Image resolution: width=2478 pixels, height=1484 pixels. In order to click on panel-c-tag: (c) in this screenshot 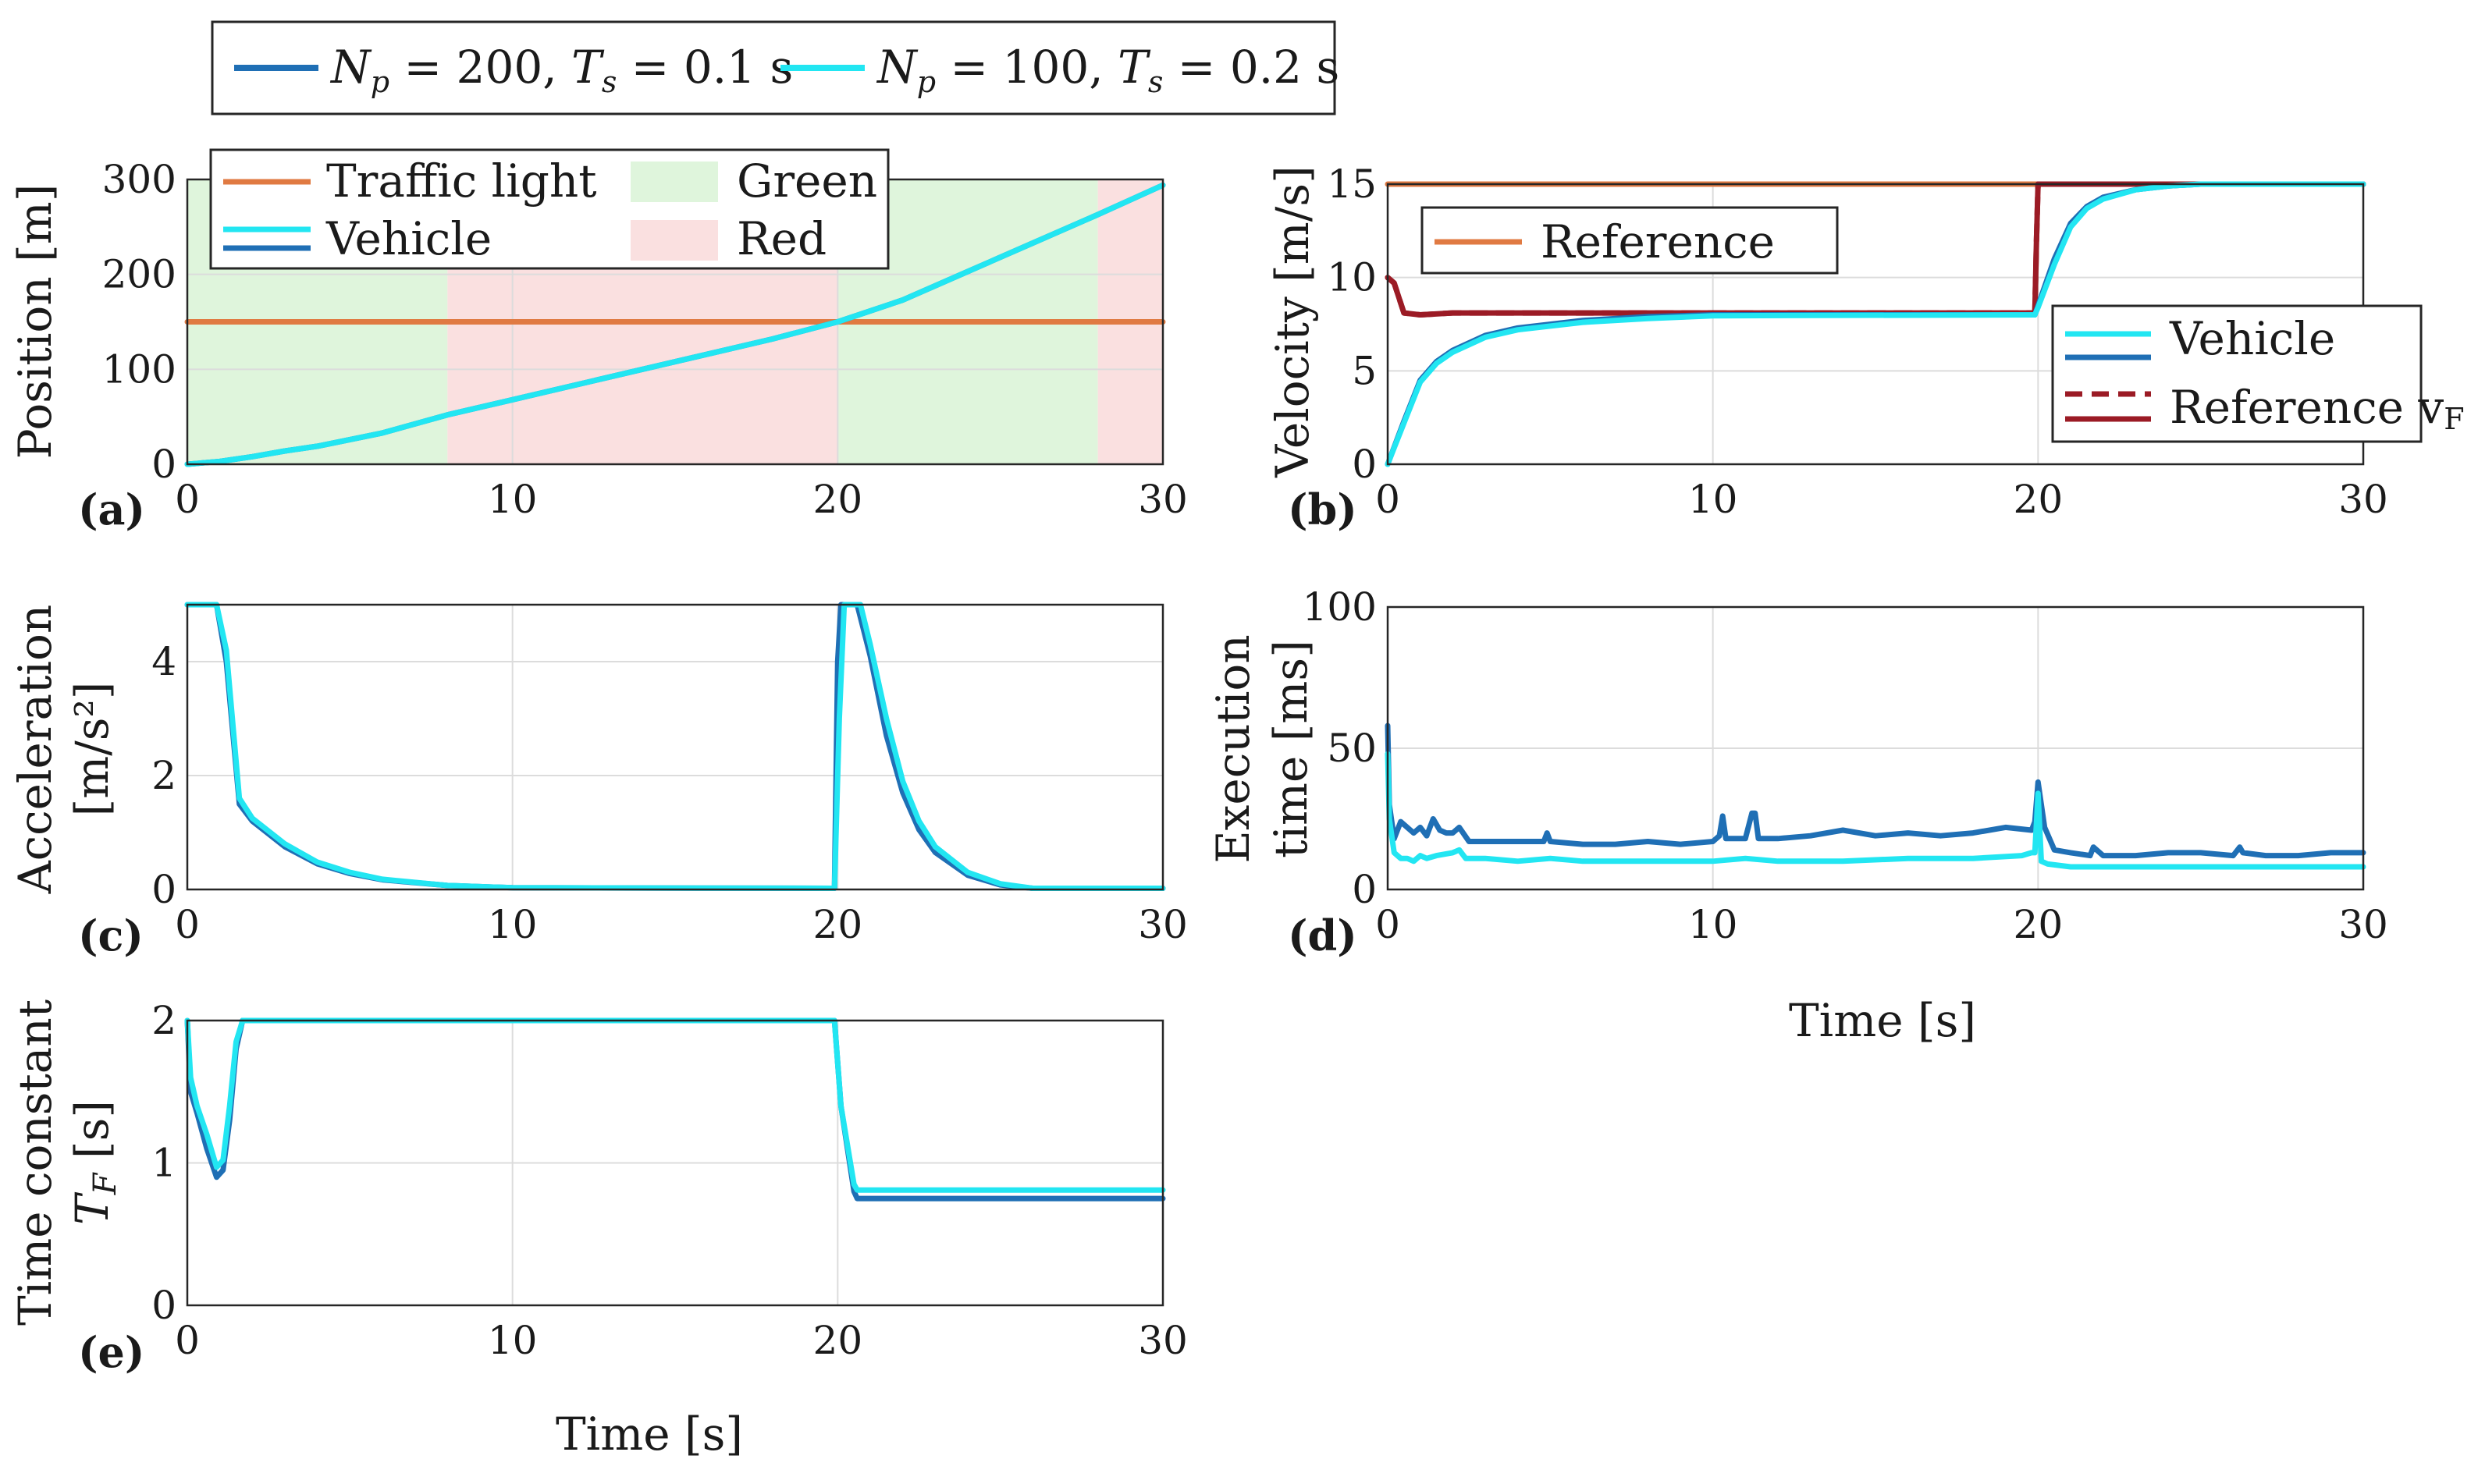, I will do `click(111, 936)`.